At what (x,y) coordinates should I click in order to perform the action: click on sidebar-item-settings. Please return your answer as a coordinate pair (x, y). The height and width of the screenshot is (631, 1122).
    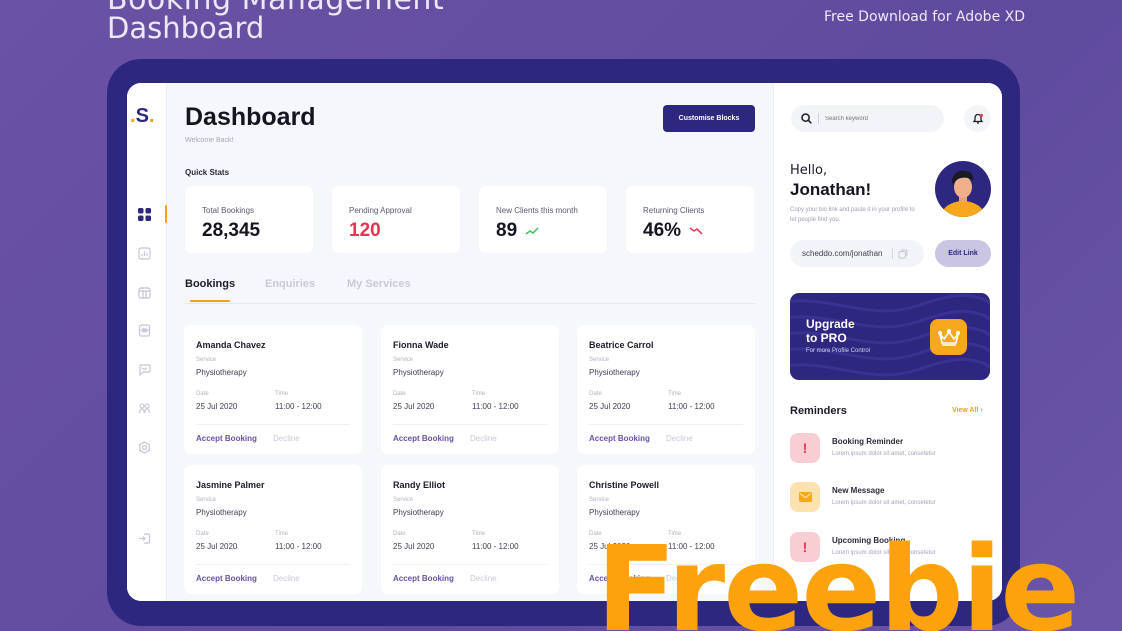
    Looking at the image, I should click on (144, 447).